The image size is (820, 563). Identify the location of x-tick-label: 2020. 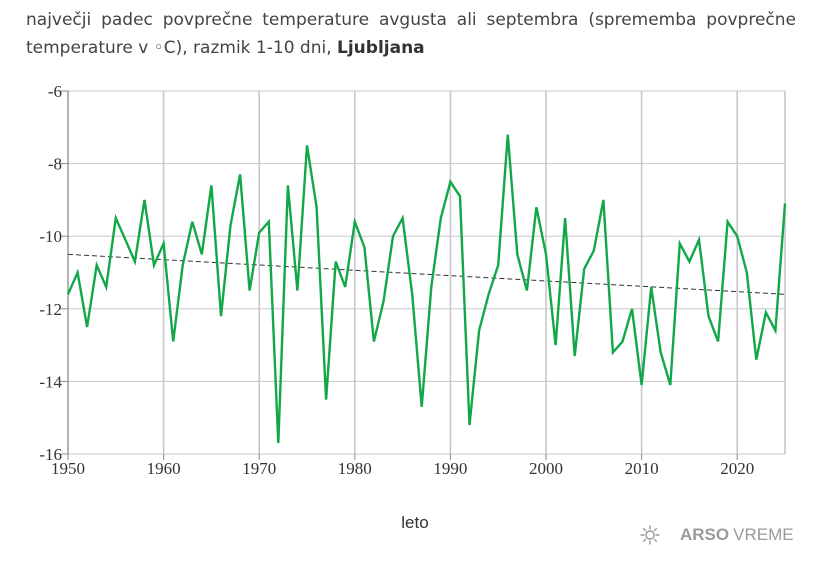
(737, 468).